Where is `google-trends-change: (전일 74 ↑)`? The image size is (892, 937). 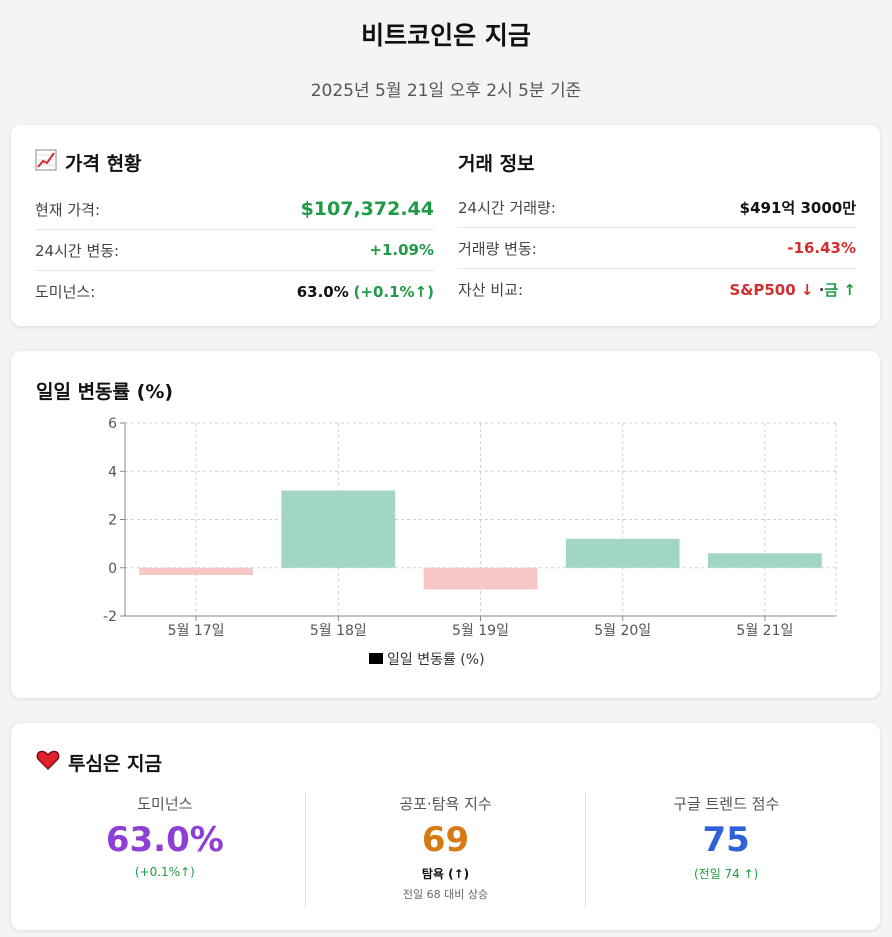 google-trends-change: (전일 74 ↑) is located at coordinates (726, 874).